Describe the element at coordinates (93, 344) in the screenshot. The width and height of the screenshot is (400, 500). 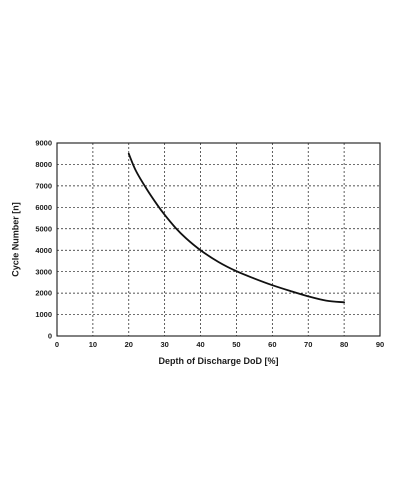
I see `x-tick-label: 10` at that location.